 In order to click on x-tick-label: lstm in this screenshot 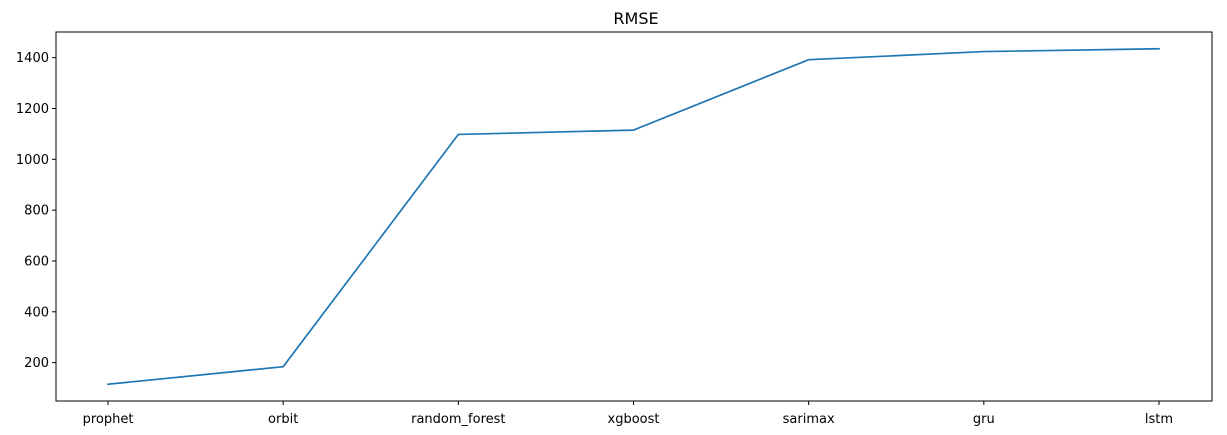, I will do `click(1159, 419)`.